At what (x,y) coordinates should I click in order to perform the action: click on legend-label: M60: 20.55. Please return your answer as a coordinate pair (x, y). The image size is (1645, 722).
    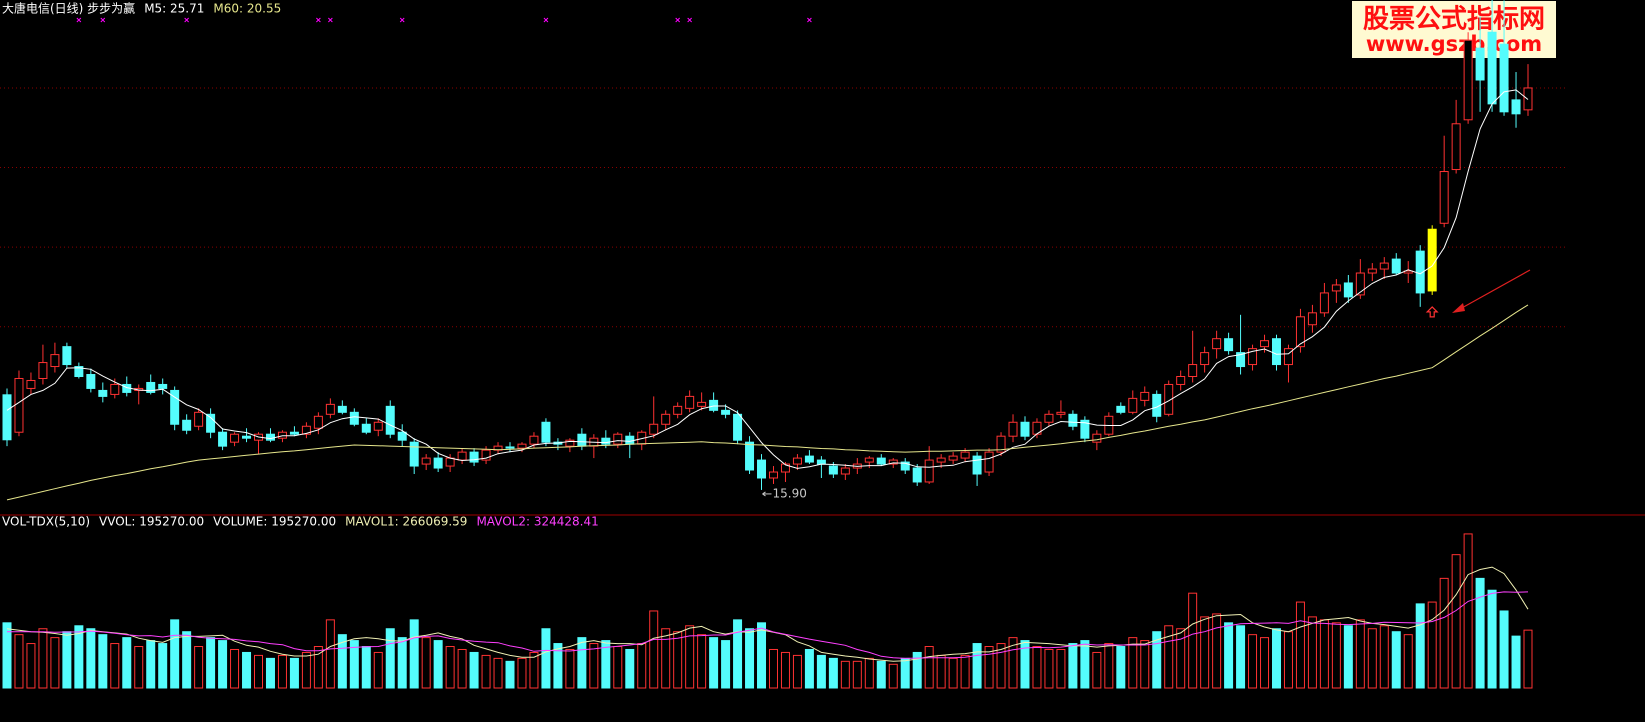
    Looking at the image, I should click on (247, 9).